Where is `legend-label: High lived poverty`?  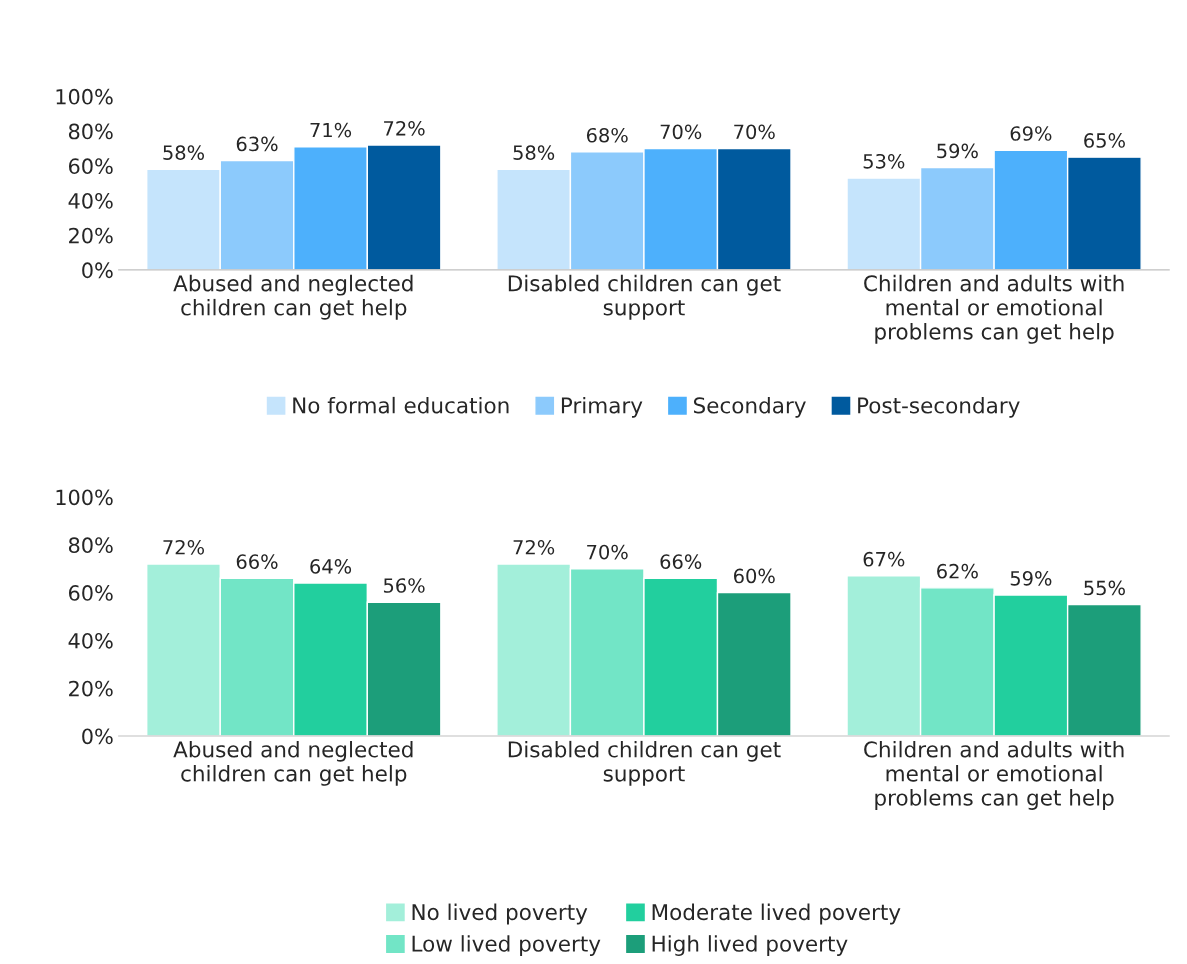
legend-label: High lived poverty is located at coordinates (750, 945).